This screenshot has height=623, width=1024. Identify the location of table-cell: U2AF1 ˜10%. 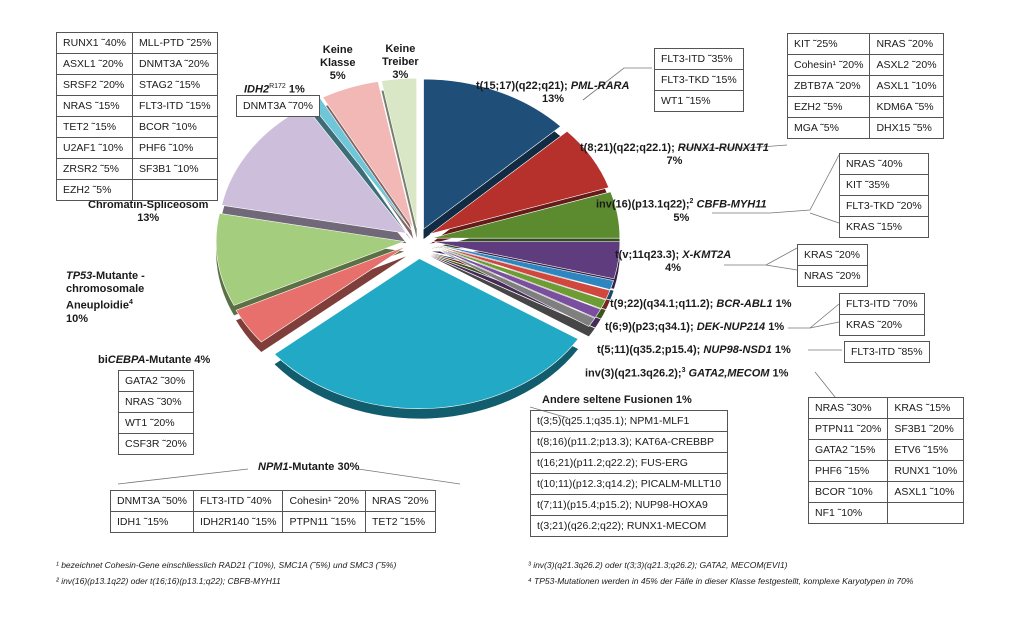
(94, 148).